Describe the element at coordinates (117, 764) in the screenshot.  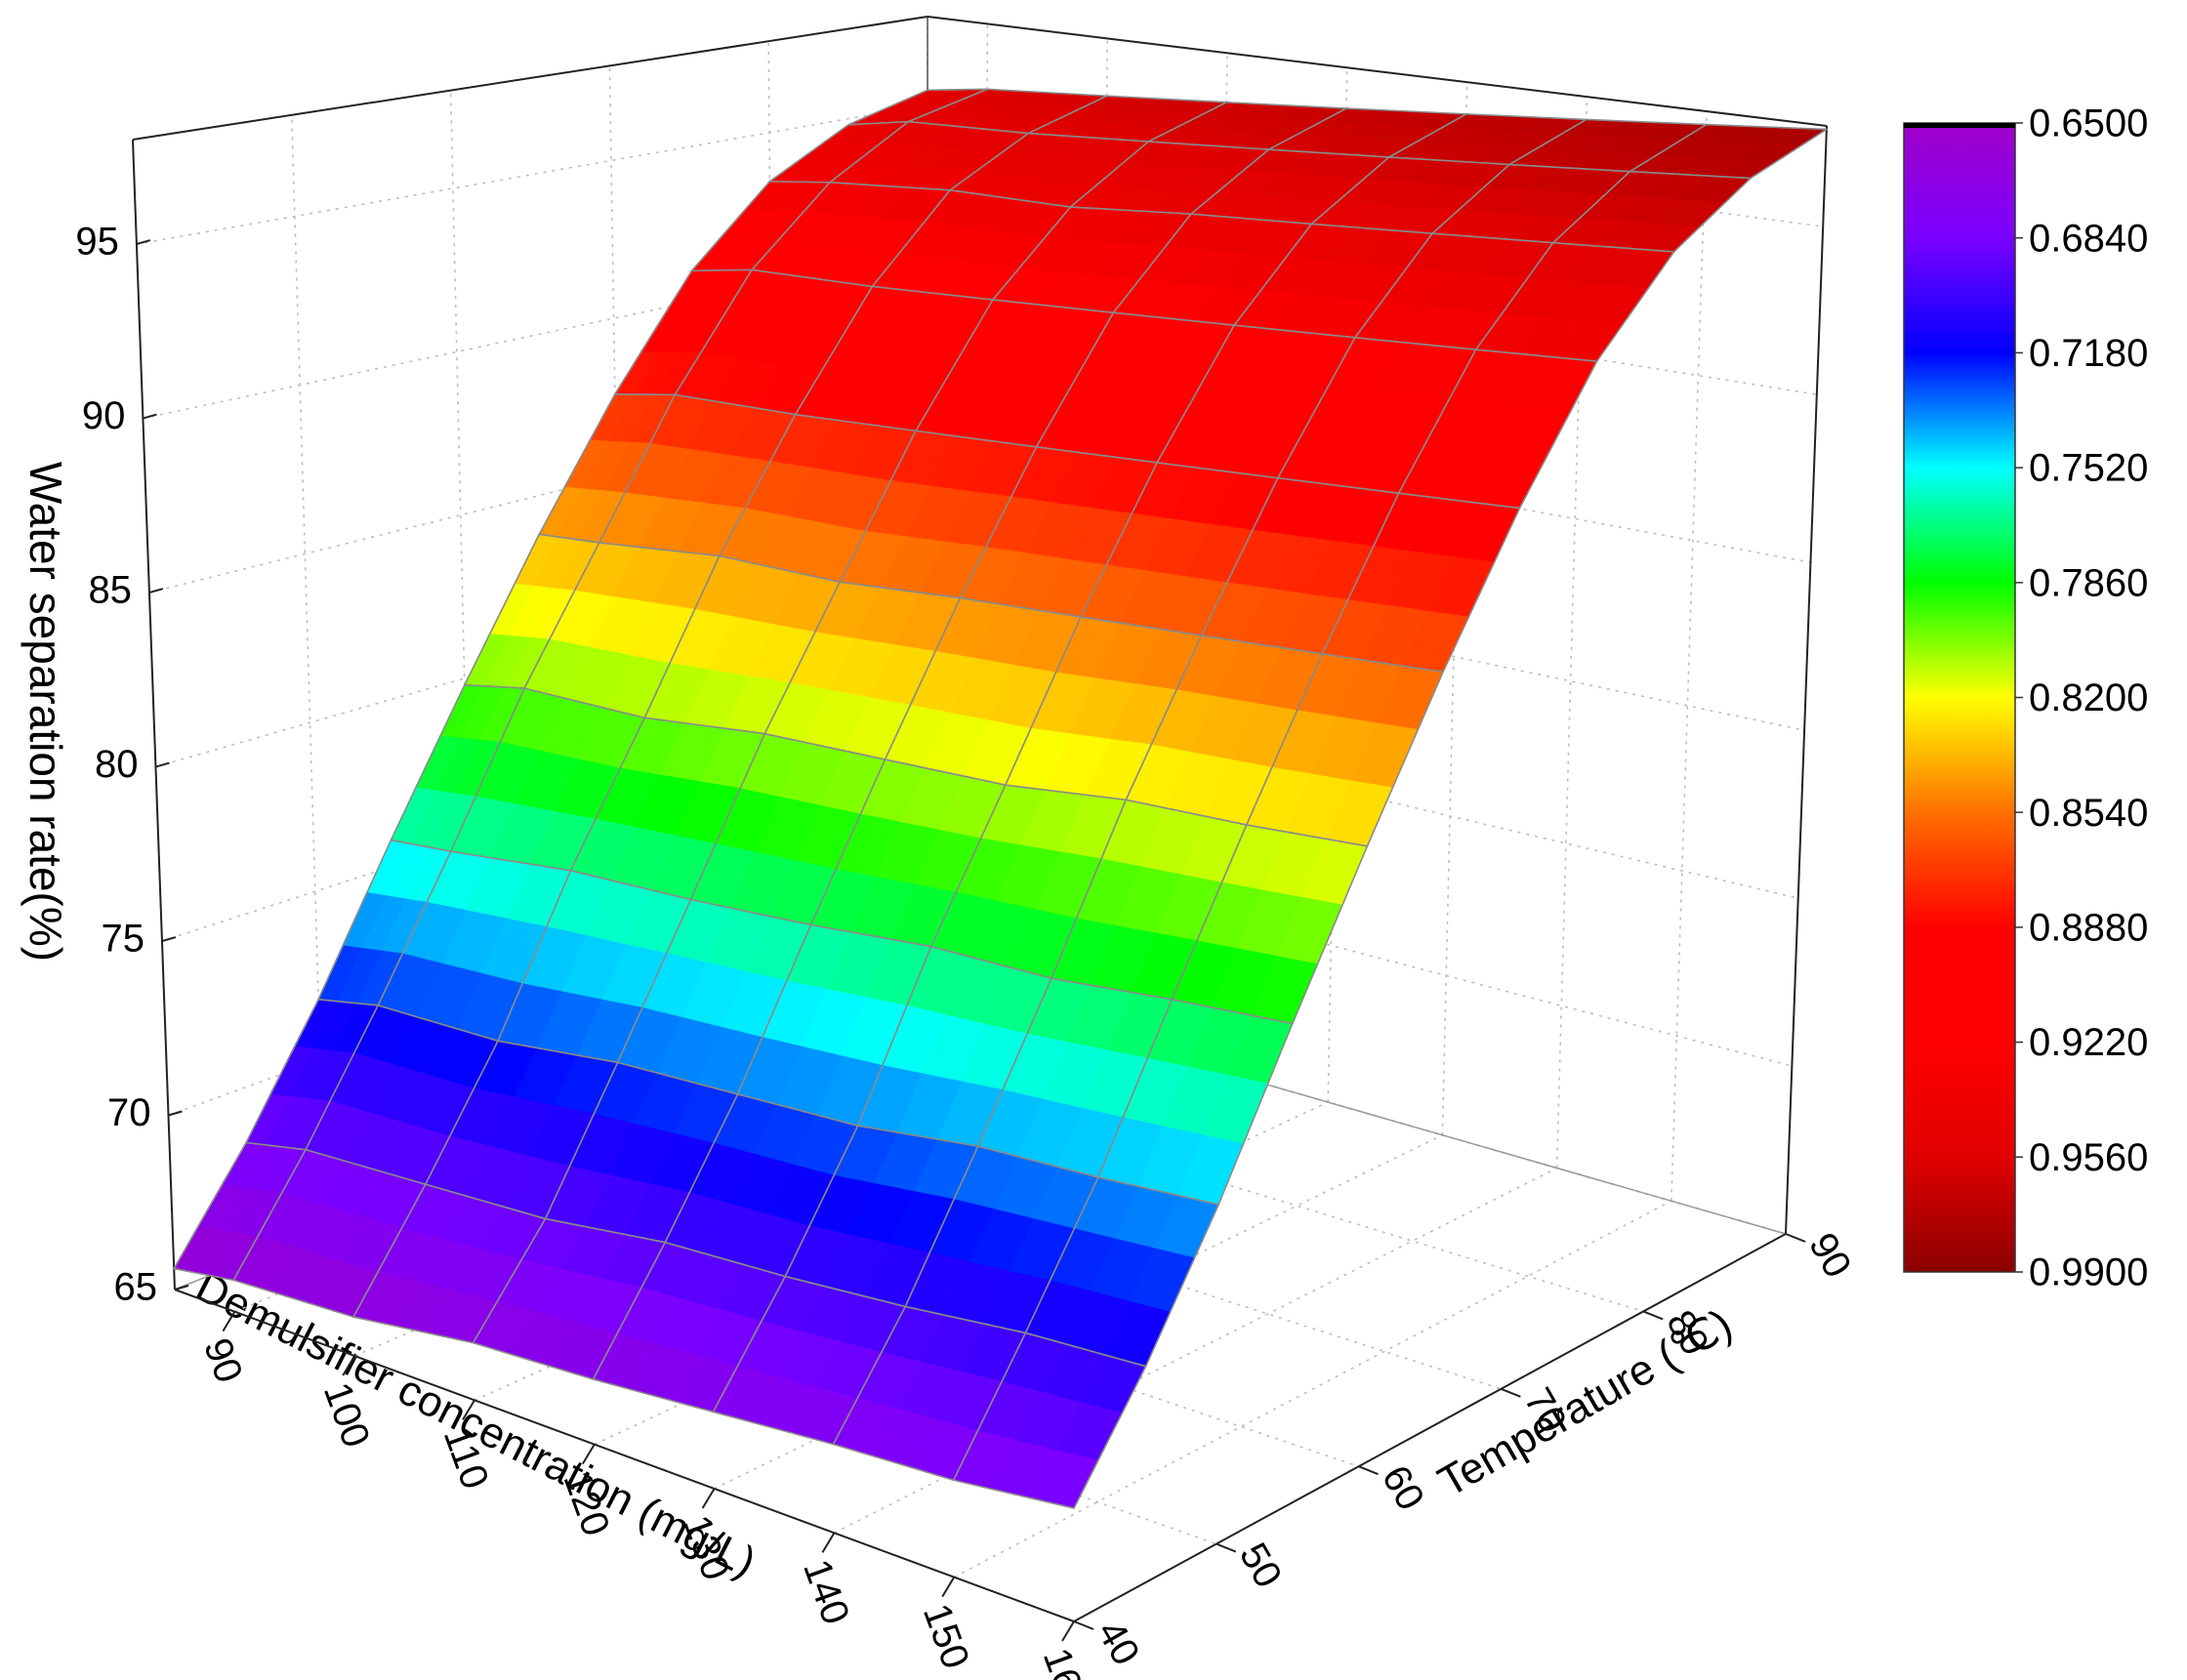
I see `z-tick-label: 80` at that location.